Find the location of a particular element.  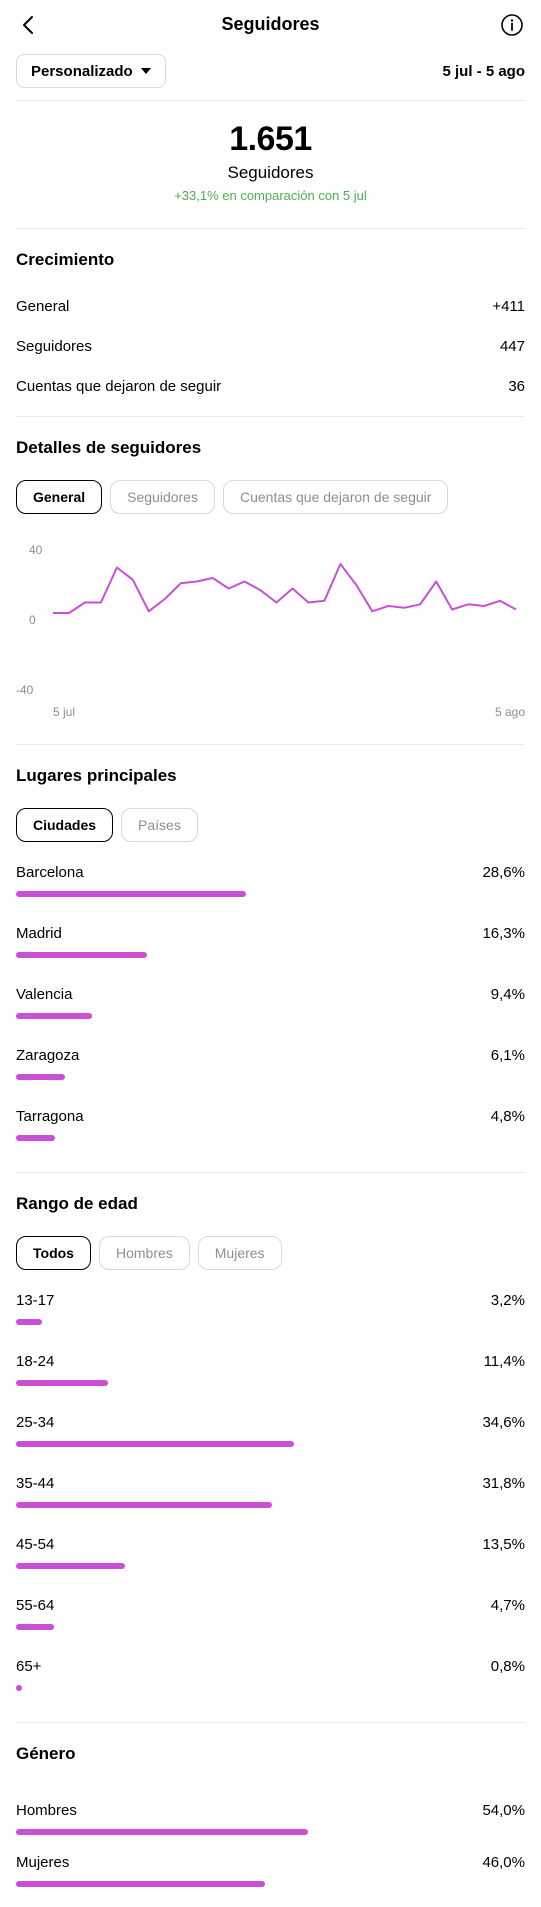

age-item-header: 65+ 0,8% is located at coordinates (270, 1666).